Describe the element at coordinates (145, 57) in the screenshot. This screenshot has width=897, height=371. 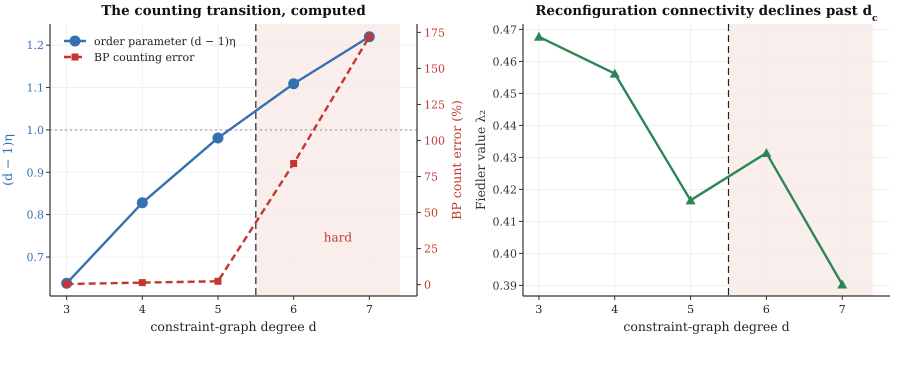
I see `legend-label: BP counting error` at that location.